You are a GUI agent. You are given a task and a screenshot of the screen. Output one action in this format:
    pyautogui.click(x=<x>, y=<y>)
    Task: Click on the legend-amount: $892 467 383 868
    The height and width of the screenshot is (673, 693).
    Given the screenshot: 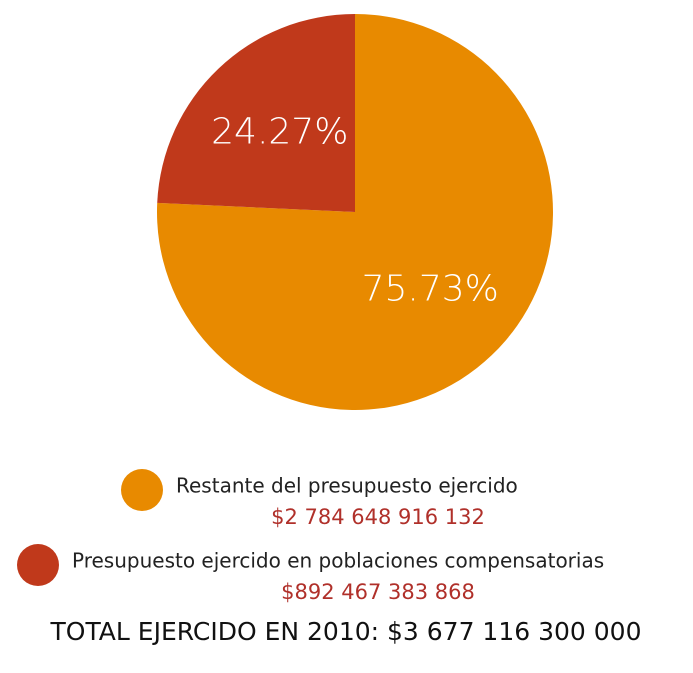 What is the action you would take?
    pyautogui.click(x=378, y=592)
    